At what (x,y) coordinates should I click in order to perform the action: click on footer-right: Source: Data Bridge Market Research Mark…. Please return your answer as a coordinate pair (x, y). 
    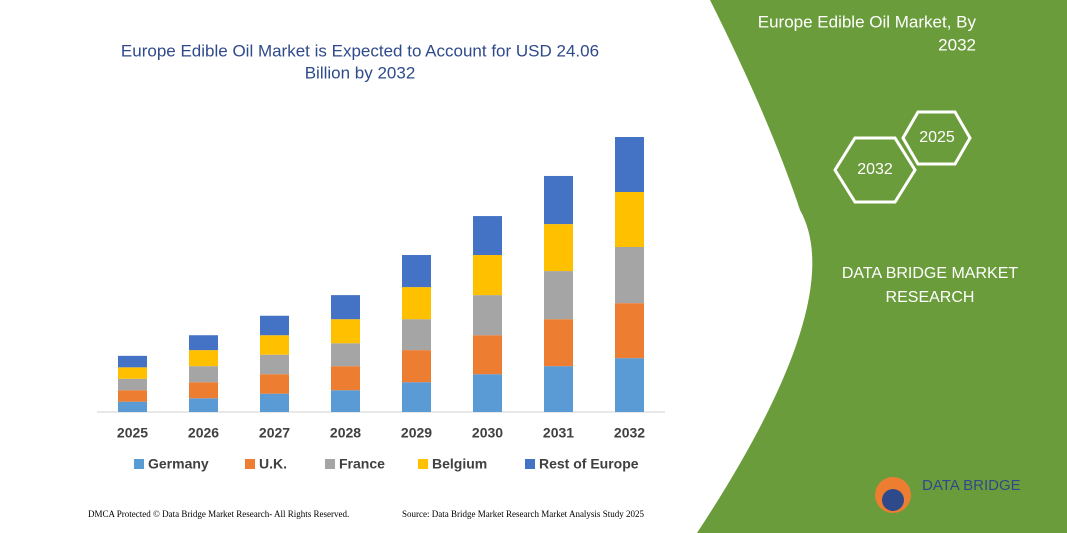
    Looking at the image, I should click on (523, 514).